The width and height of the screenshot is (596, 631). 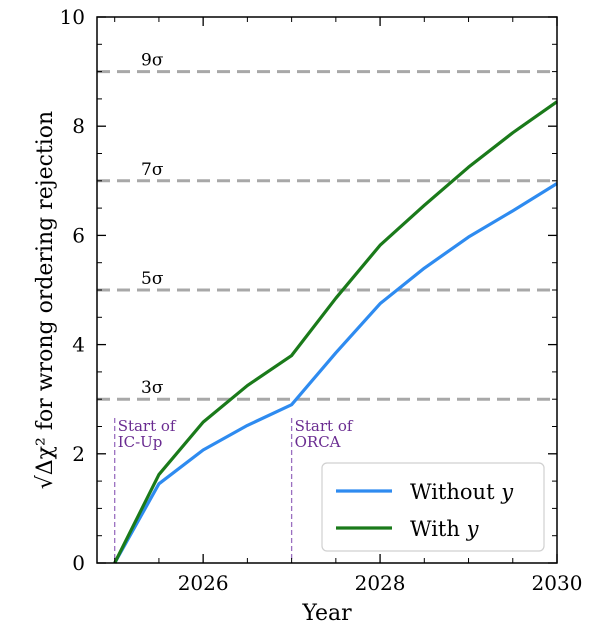 I want to click on x-tick-label-2030: 2030, so click(x=557, y=583).